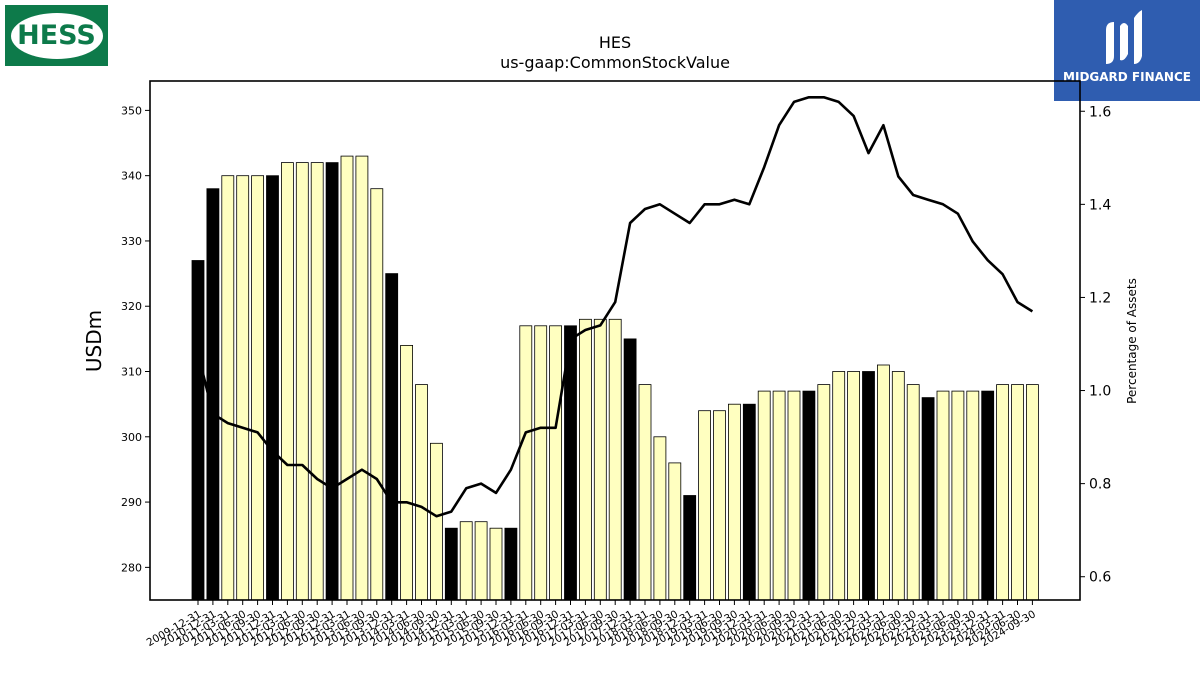 This screenshot has width=1200, height=675. What do you see at coordinates (615, 42) in the screenshot?
I see `chart-title: HES` at bounding box center [615, 42].